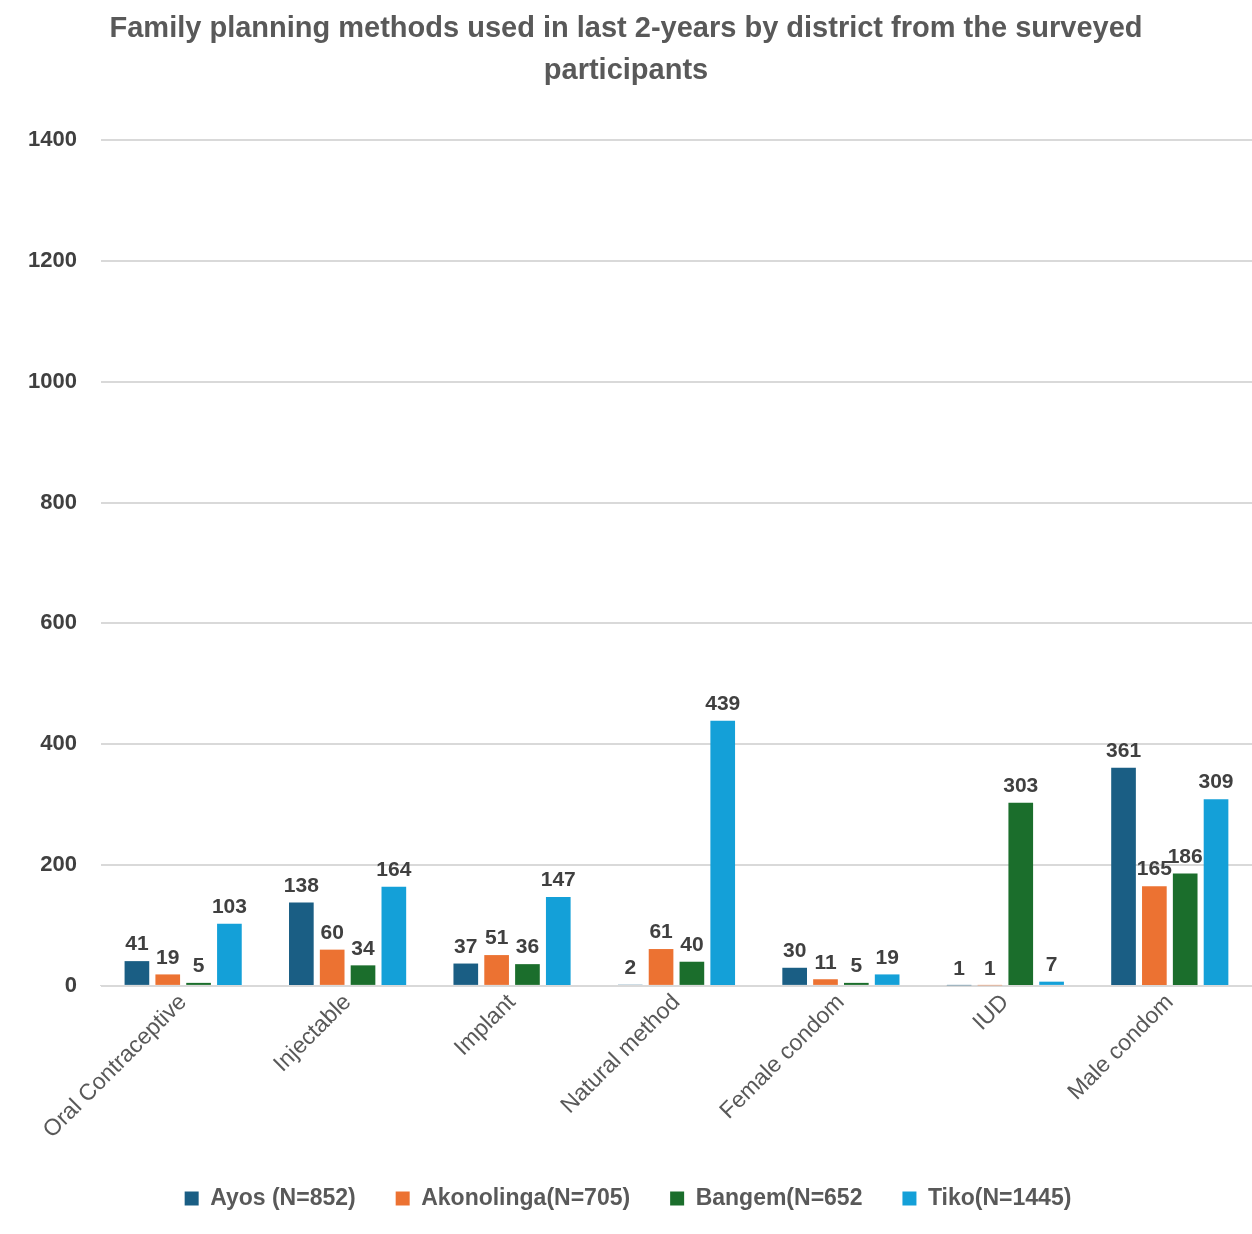 This screenshot has width=1252, height=1234. I want to click on data-label: 11, so click(825, 961).